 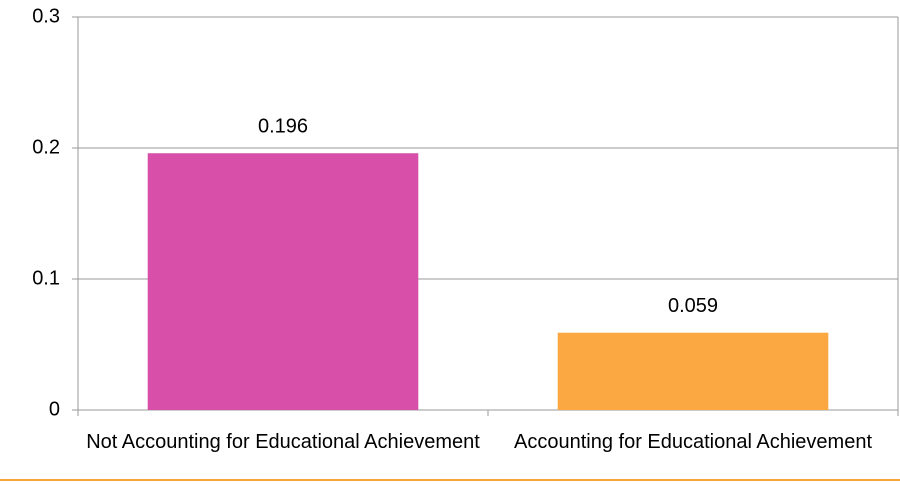 What do you see at coordinates (693, 442) in the screenshot?
I see `x-tick-label: Accounting for Educational Achievement` at bounding box center [693, 442].